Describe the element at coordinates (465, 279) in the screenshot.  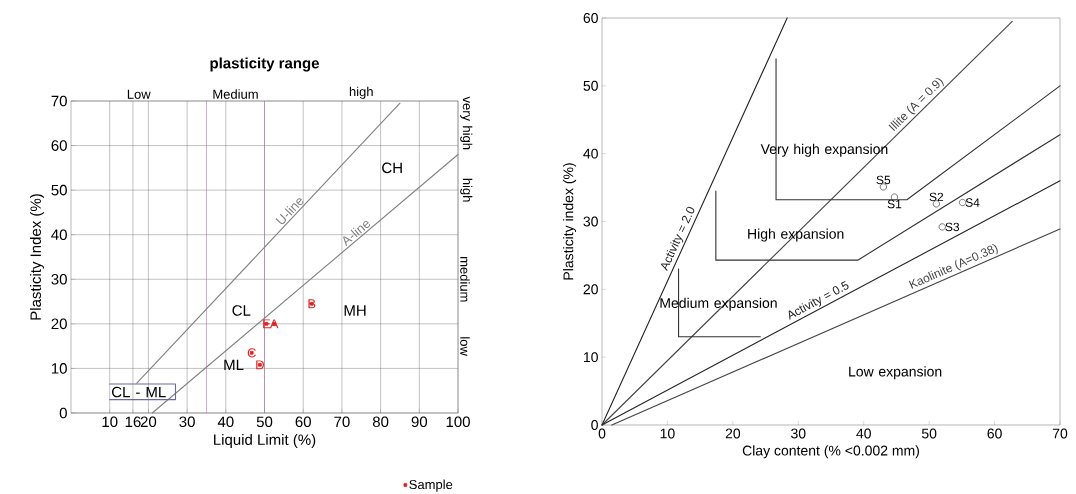
I see `text: medium` at that location.